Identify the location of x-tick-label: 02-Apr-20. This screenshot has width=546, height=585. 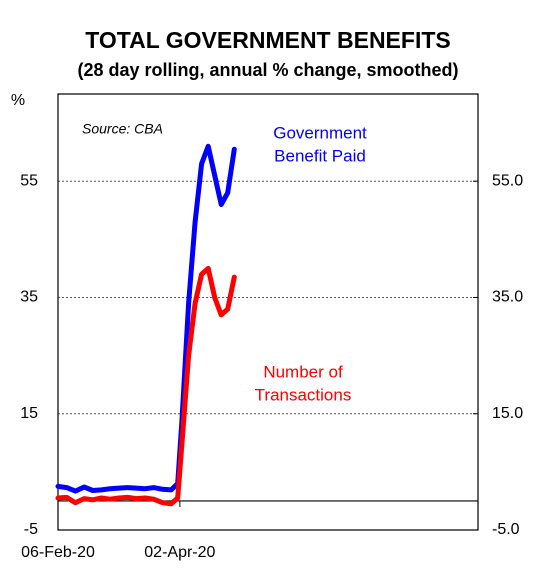
(179, 552).